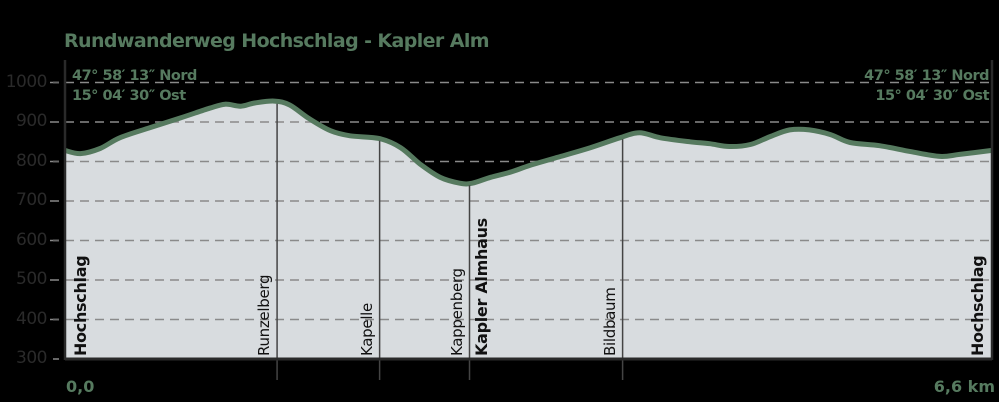 This screenshot has width=999, height=402. I want to click on end-longitude: 15° 04′ 30″ Ost, so click(932, 96).